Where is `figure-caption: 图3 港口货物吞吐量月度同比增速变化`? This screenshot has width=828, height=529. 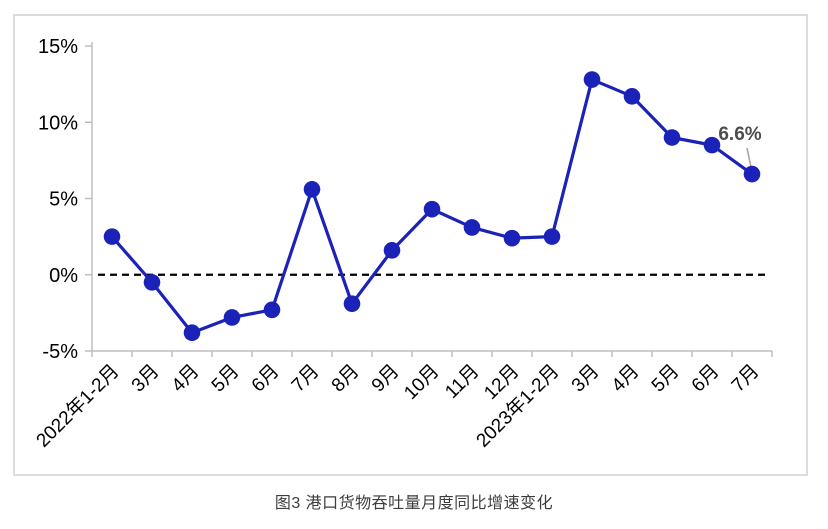 figure-caption: 图3 港口货物吞吐量月度同比增速变化 is located at coordinates (414, 503).